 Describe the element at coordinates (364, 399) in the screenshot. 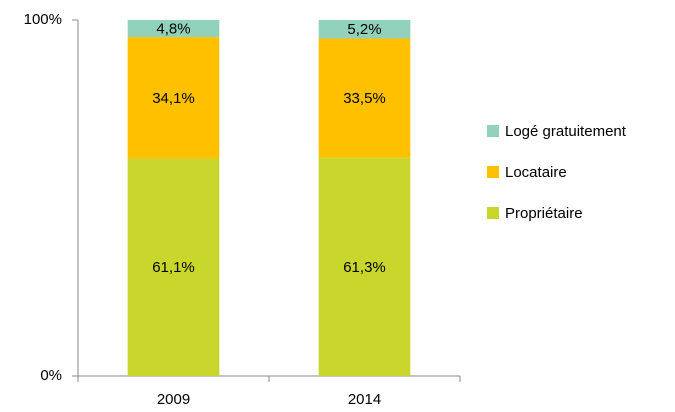

I see `x-tick-label: 2014` at that location.